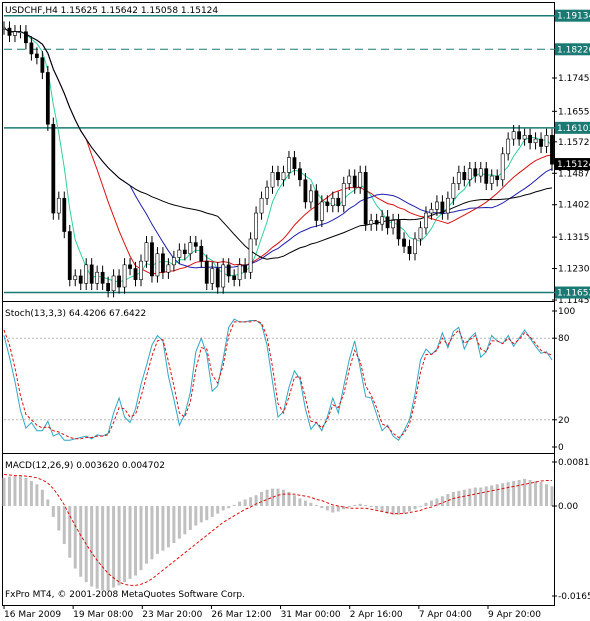 This screenshot has width=590, height=621. Describe the element at coordinates (574, 206) in the screenshot. I see `price-tick-label: 1.14025` at that location.